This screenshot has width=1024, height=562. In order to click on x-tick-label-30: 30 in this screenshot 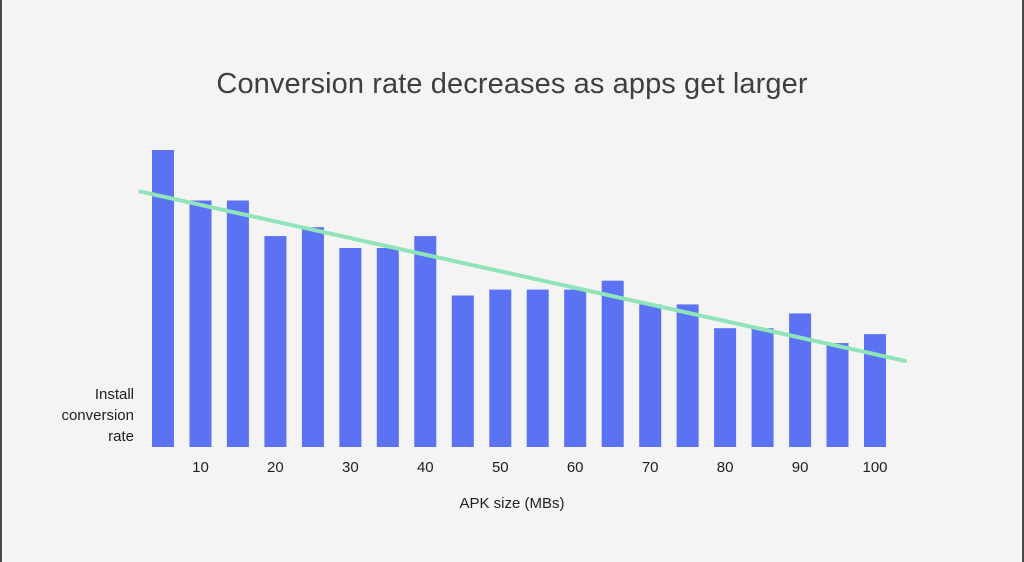, I will do `click(350, 467)`.